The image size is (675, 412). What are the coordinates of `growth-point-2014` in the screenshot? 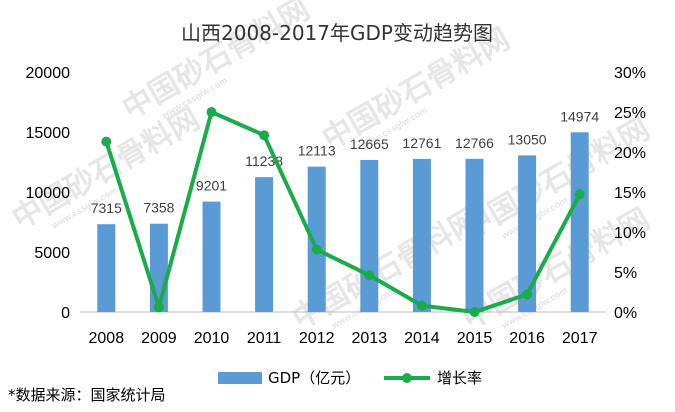 It's located at (421, 305).